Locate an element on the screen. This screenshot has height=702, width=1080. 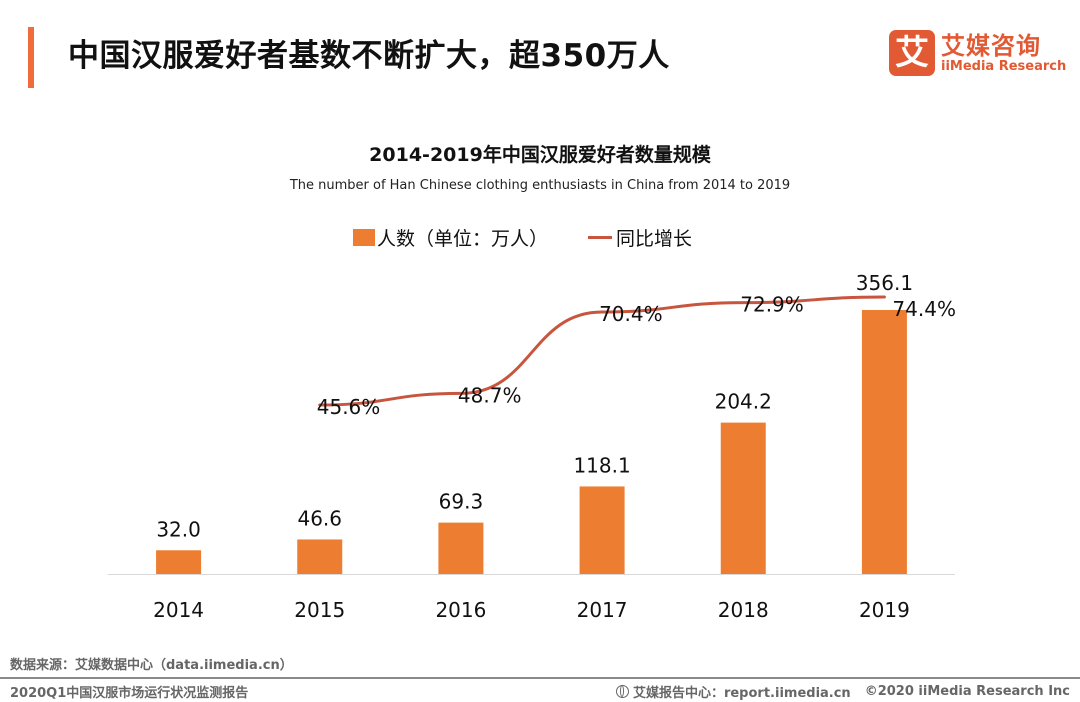
iimedia-logo: 艾 艾媒咨询 iiMedia Research is located at coordinates (977, 53).